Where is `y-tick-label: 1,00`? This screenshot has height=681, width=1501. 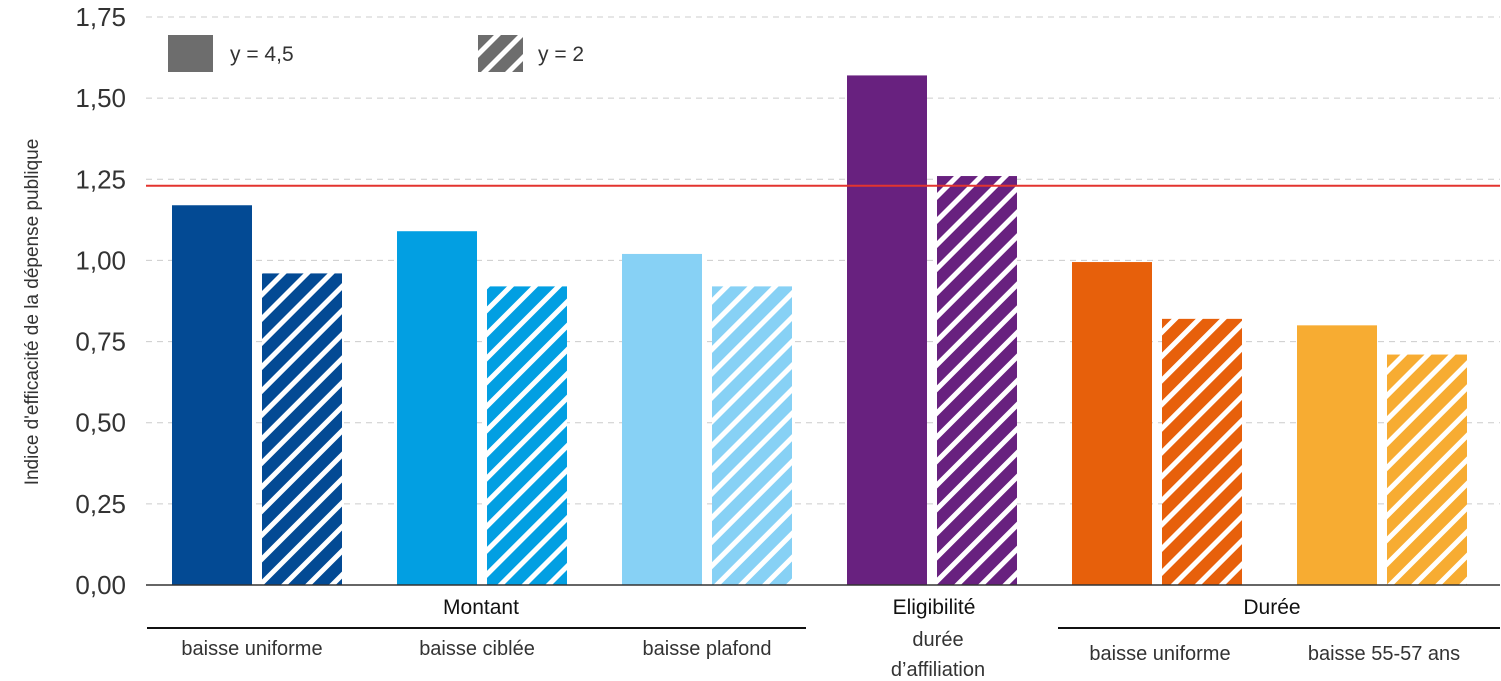 y-tick-label: 1,00 is located at coordinates (100, 260).